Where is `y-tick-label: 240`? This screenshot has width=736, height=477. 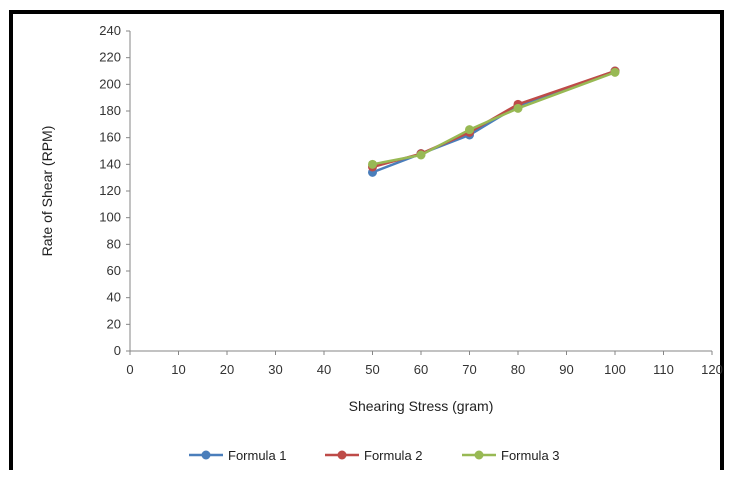 y-tick-label: 240 is located at coordinates (110, 30).